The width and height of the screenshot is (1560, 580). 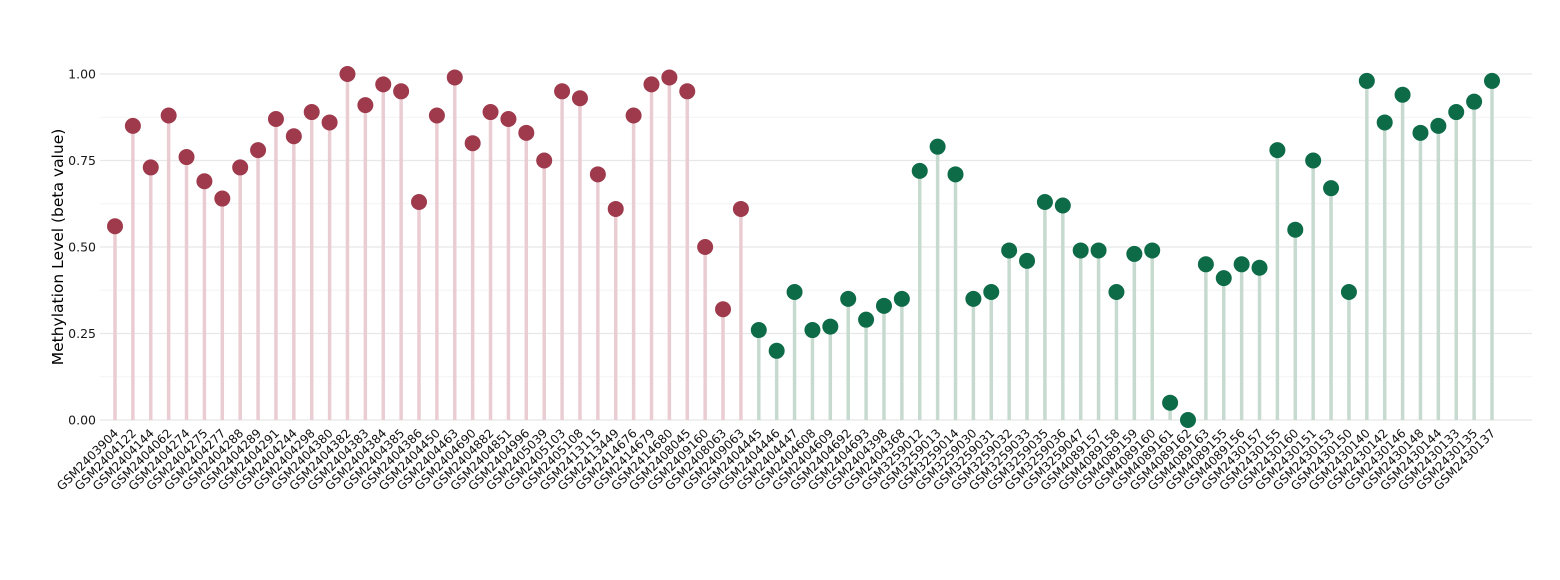 What do you see at coordinates (82, 420) in the screenshot?
I see `y-tick-label: 0.00` at bounding box center [82, 420].